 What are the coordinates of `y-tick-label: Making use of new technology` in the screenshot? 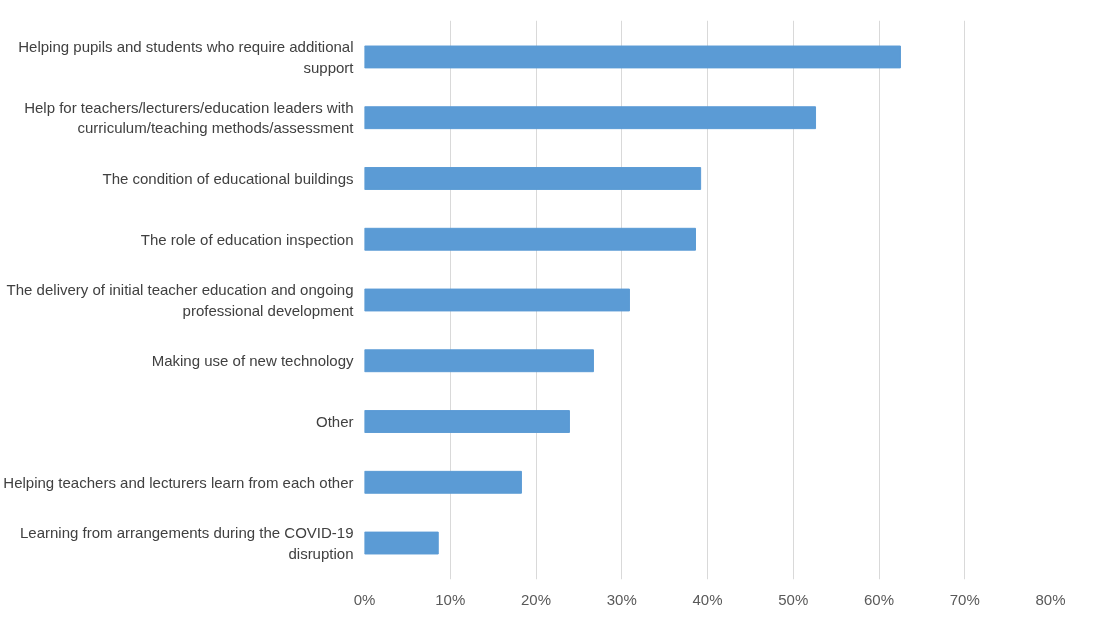 It's located at (252, 361).